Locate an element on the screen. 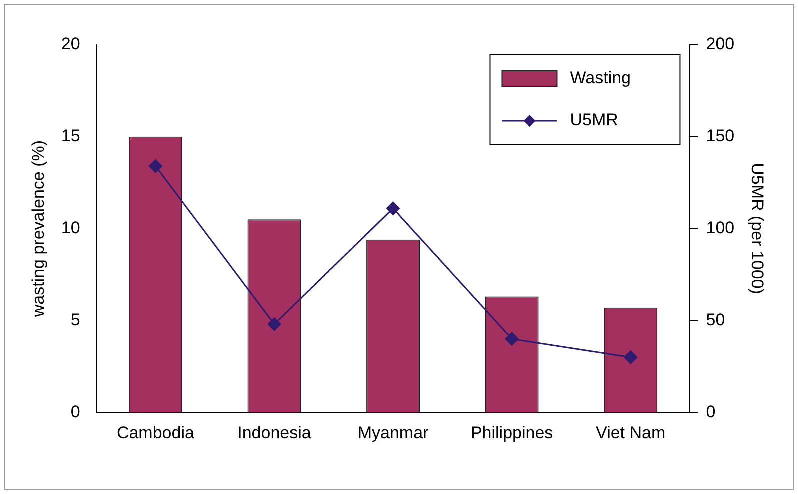 This screenshot has width=798, height=494. y-tick-label: 10 is located at coordinates (70, 228).